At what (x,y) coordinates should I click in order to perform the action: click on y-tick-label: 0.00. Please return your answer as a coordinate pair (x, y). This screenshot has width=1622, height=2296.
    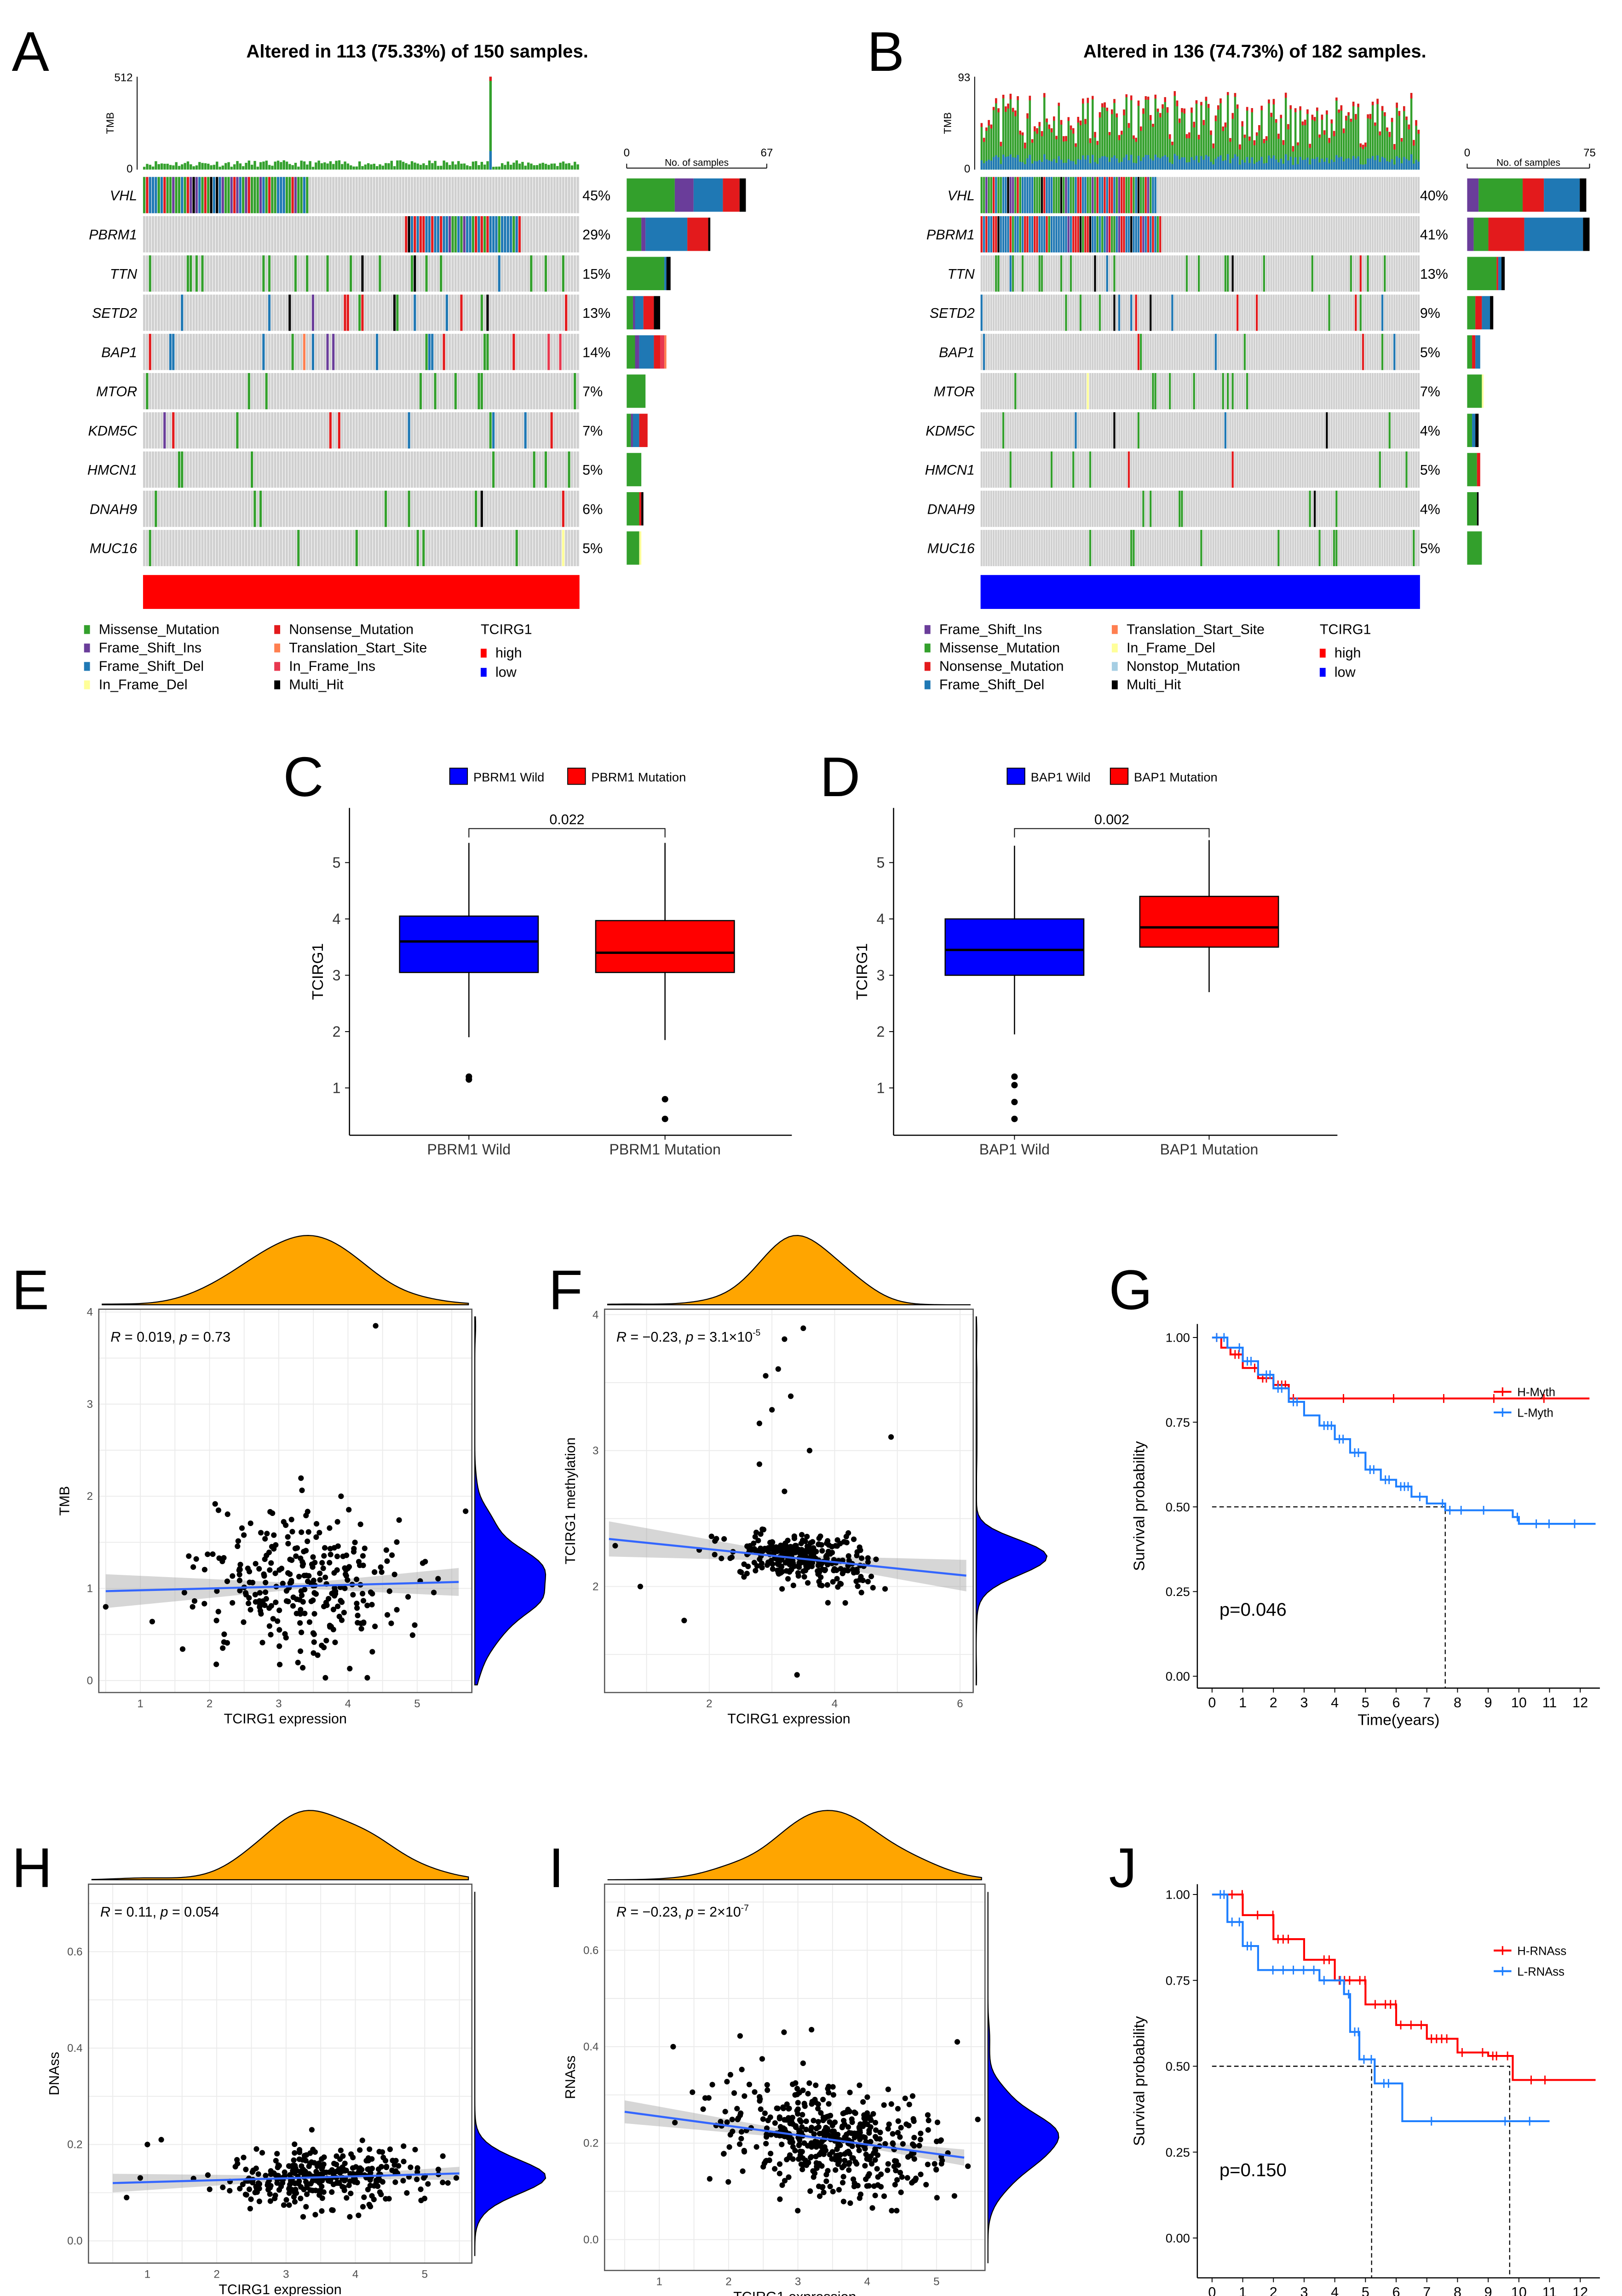
    Looking at the image, I should click on (1178, 2238).